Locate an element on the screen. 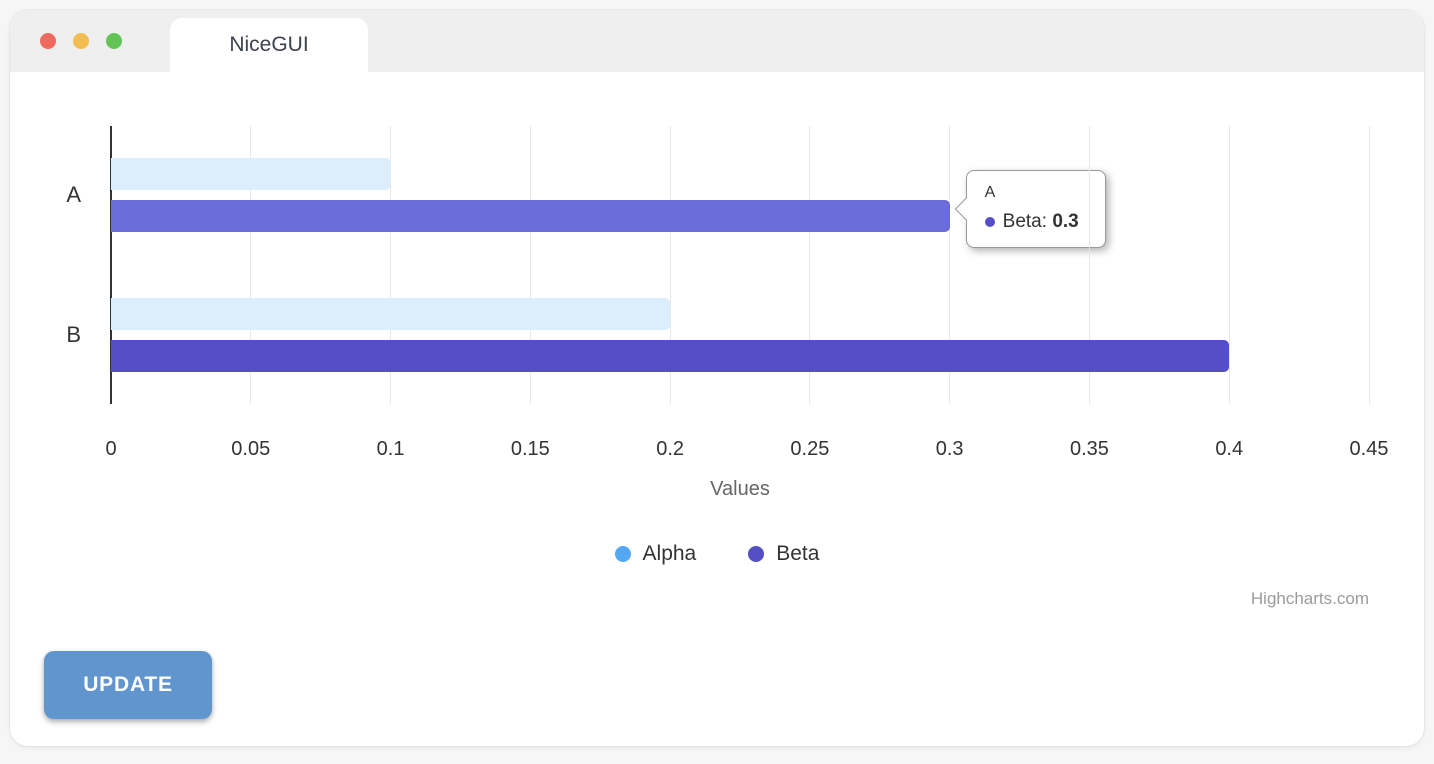 The width and height of the screenshot is (1434, 764). y-axis-category-label: A is located at coordinates (73, 194).